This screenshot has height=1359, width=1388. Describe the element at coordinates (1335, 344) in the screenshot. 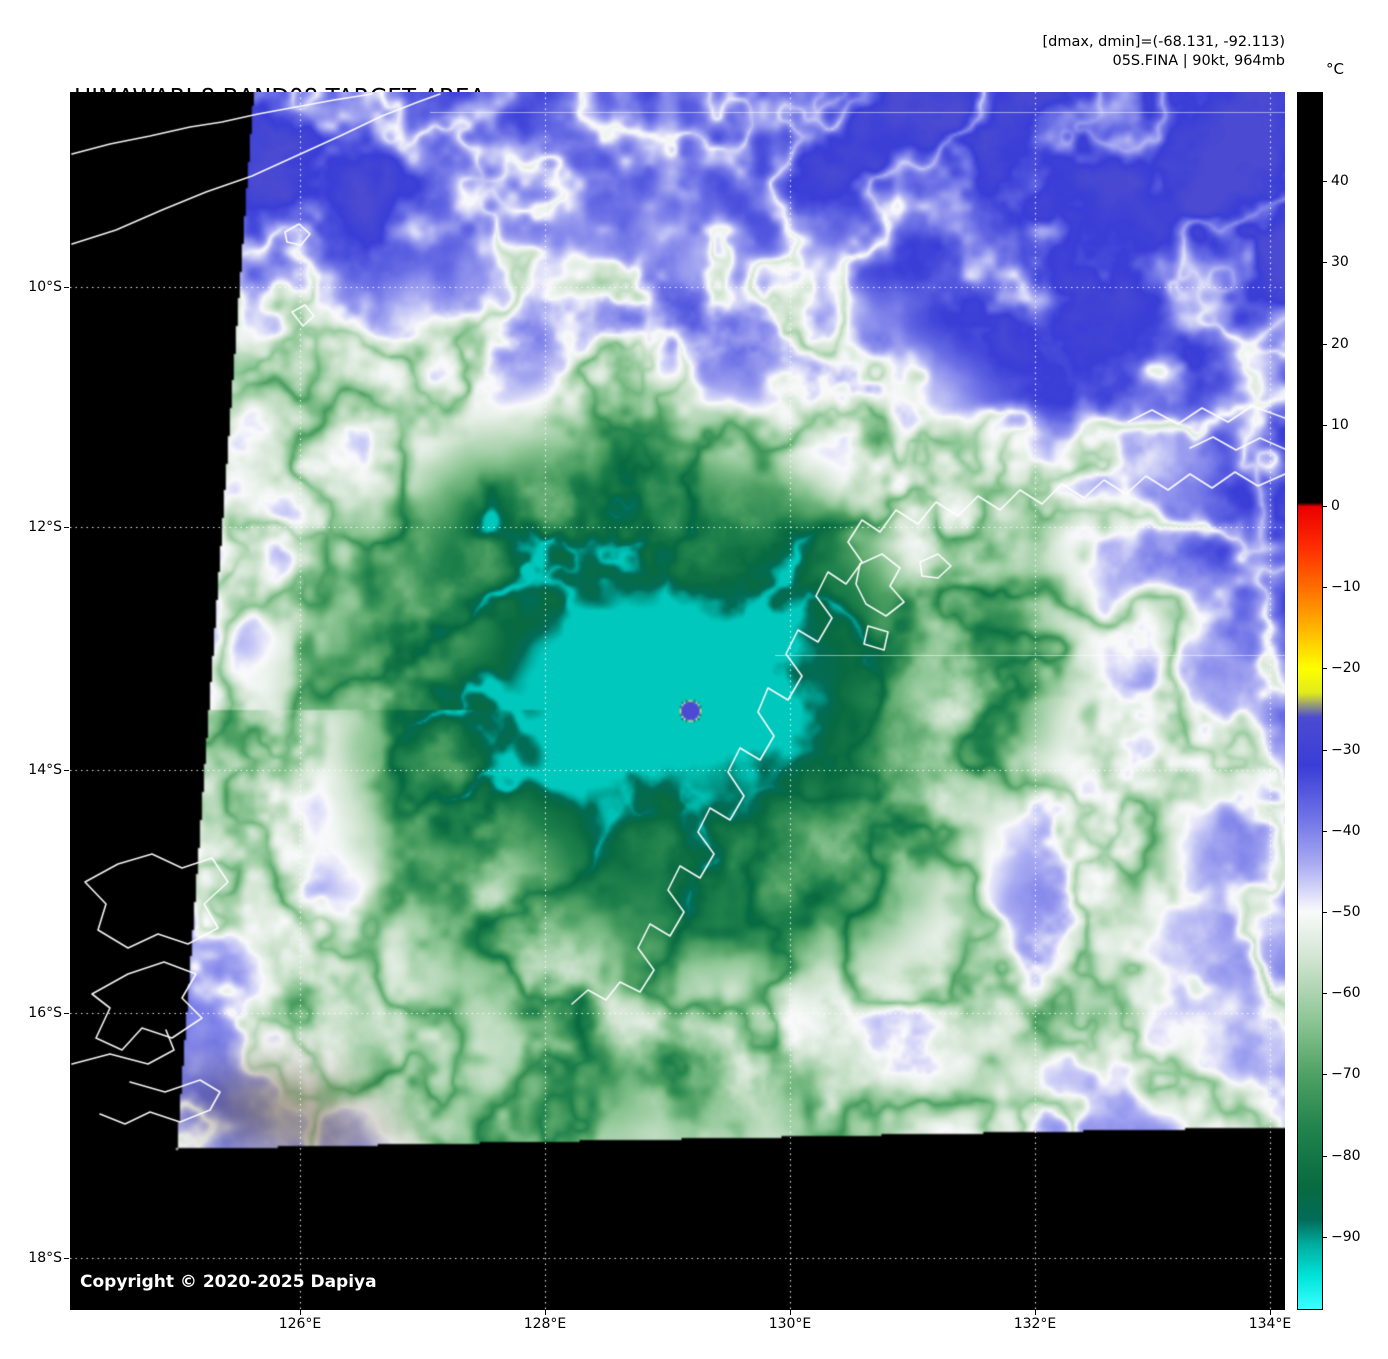

I see `colorbar-tick-label: 20` at that location.